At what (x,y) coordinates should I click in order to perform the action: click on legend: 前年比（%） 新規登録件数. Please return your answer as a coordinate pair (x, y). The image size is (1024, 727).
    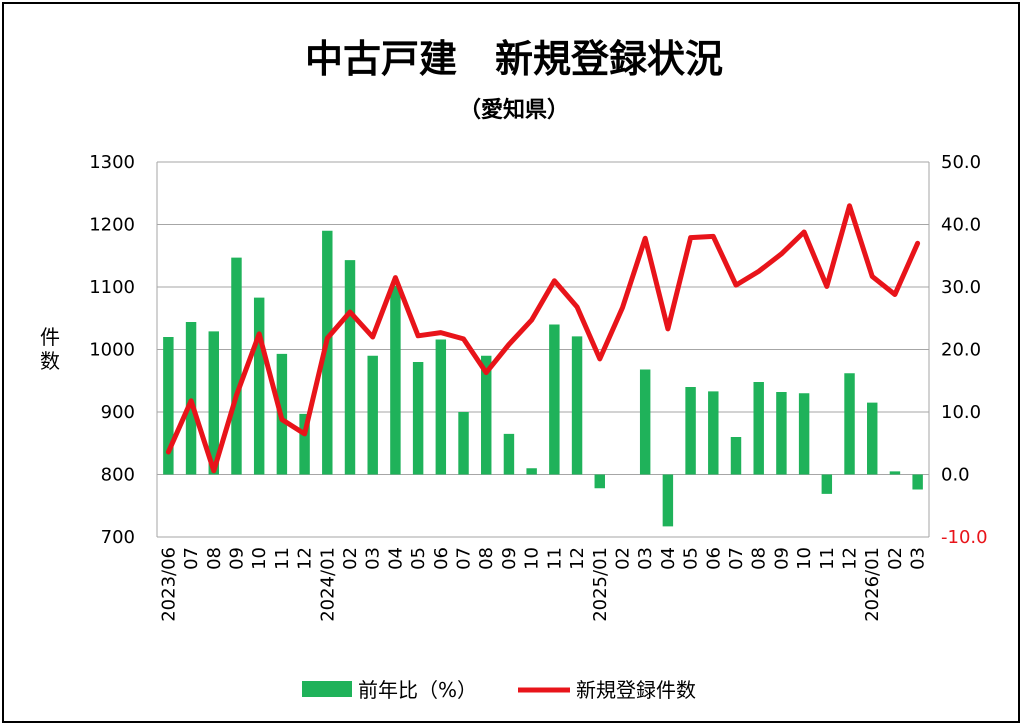
    Looking at the image, I should click on (499, 690).